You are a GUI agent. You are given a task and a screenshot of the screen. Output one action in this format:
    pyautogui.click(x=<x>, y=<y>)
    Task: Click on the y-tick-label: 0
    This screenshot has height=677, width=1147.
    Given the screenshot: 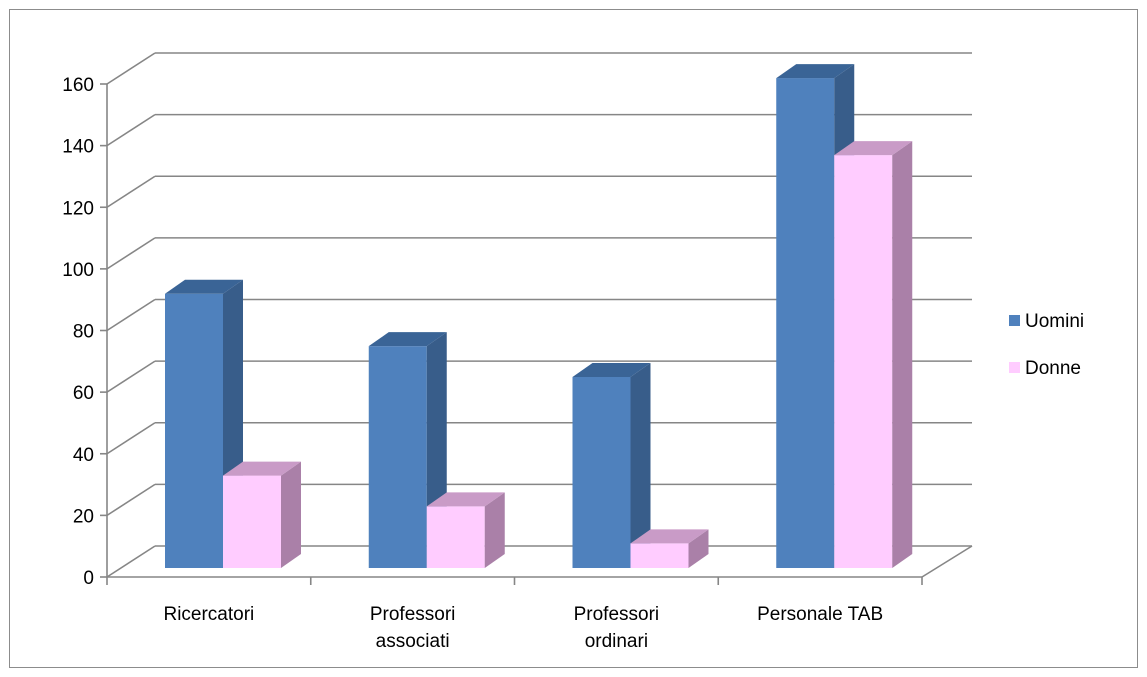 What is the action you would take?
    pyautogui.click(x=88, y=578)
    